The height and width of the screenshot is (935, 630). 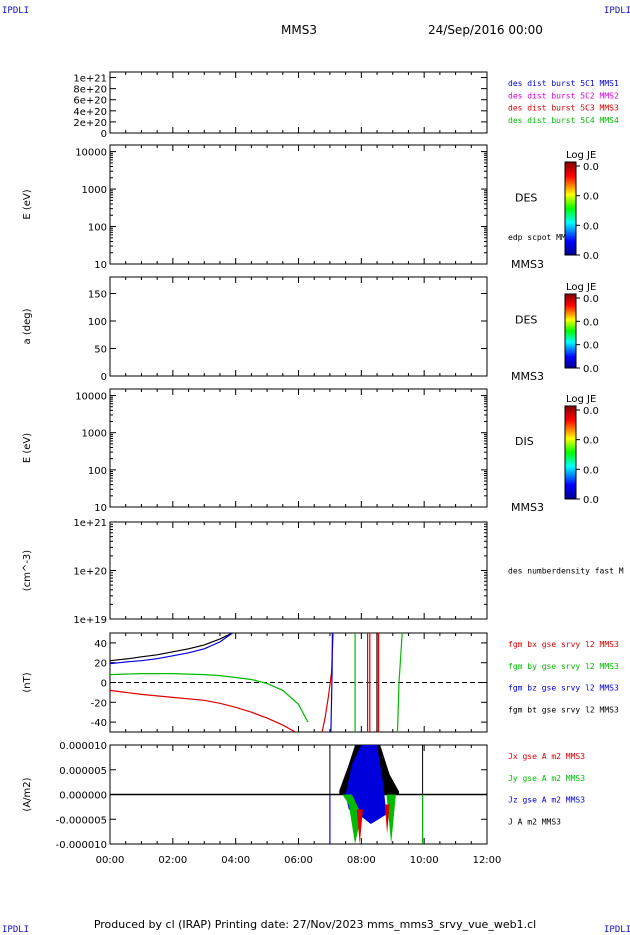 I want to click on legend-entry: Jy gse A m2 MMS3, so click(x=546, y=778).